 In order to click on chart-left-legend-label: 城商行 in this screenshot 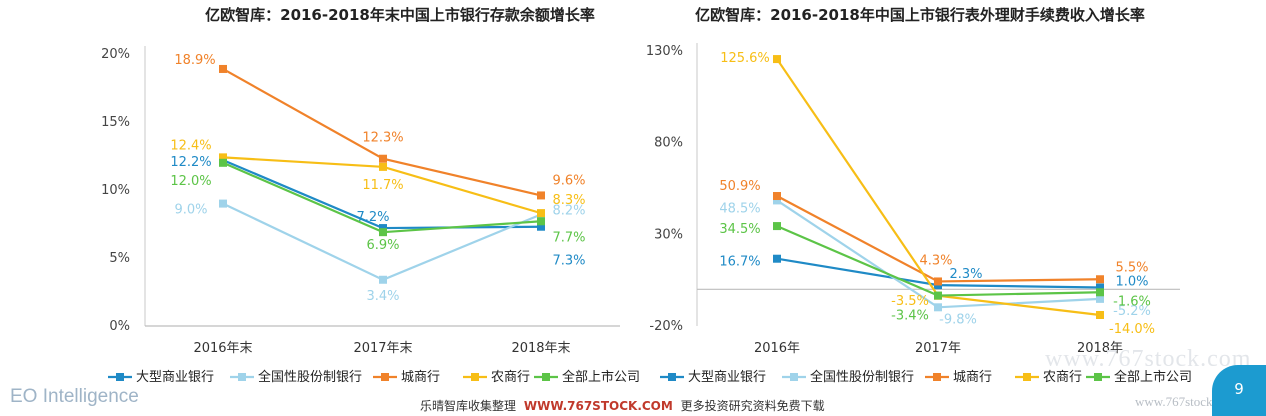, I will do `click(420, 377)`.